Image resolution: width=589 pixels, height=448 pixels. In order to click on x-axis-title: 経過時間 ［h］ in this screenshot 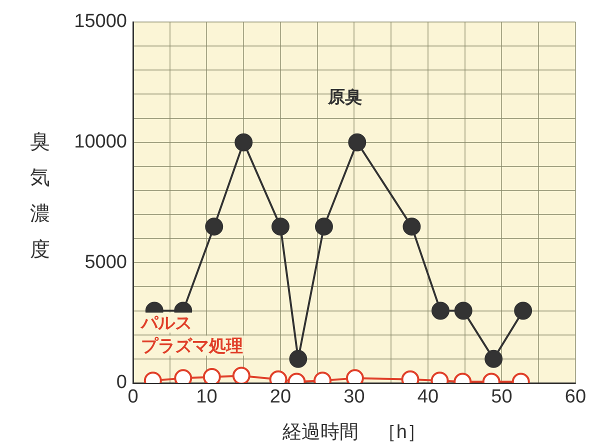, I will do `click(353, 432)`.